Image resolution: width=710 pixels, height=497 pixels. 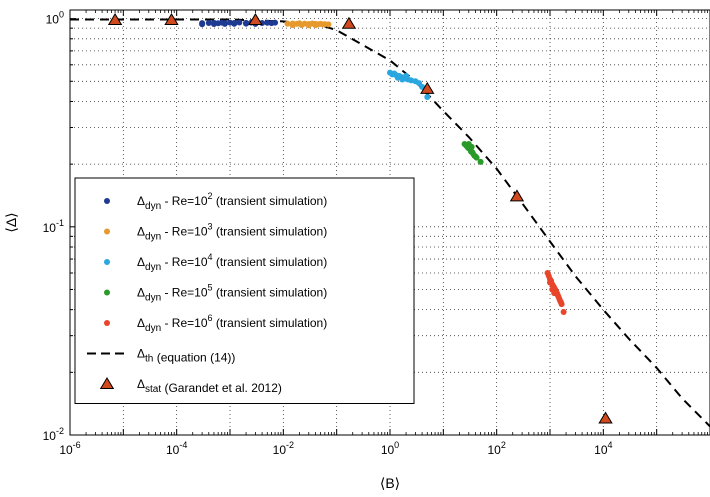 What do you see at coordinates (390, 448) in the screenshot?
I see `x-tick-label: 10⁰` at bounding box center [390, 448].